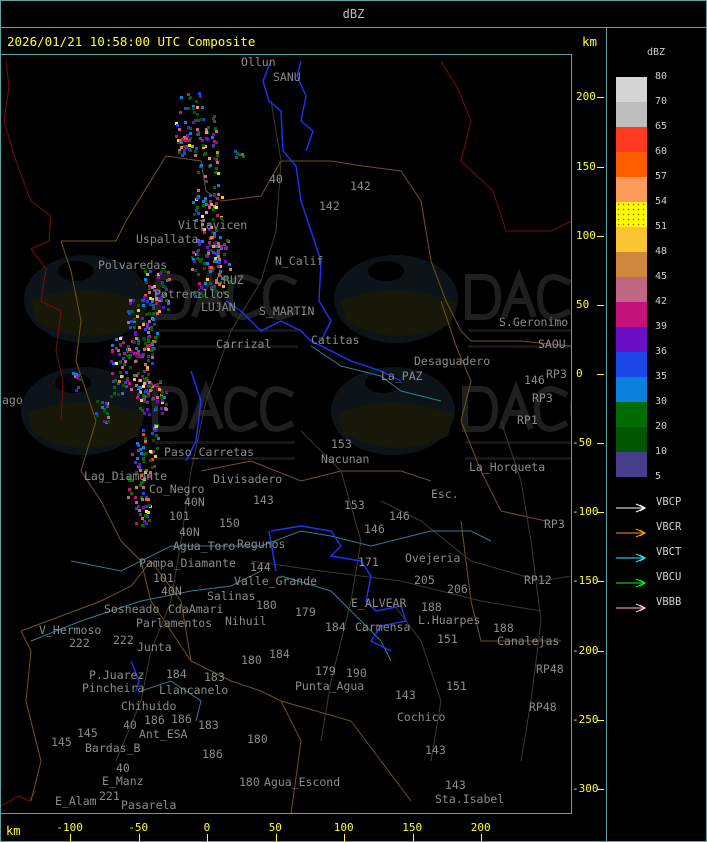 The width and height of the screenshot is (707, 842). I want to click on y-tick-label: 150, so click(586, 166).